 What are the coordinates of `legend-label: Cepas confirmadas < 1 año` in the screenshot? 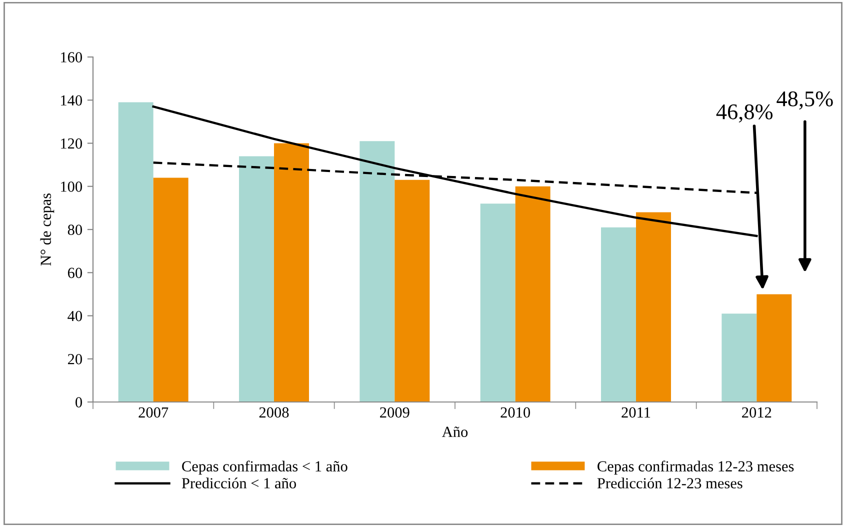 It's located at (265, 467).